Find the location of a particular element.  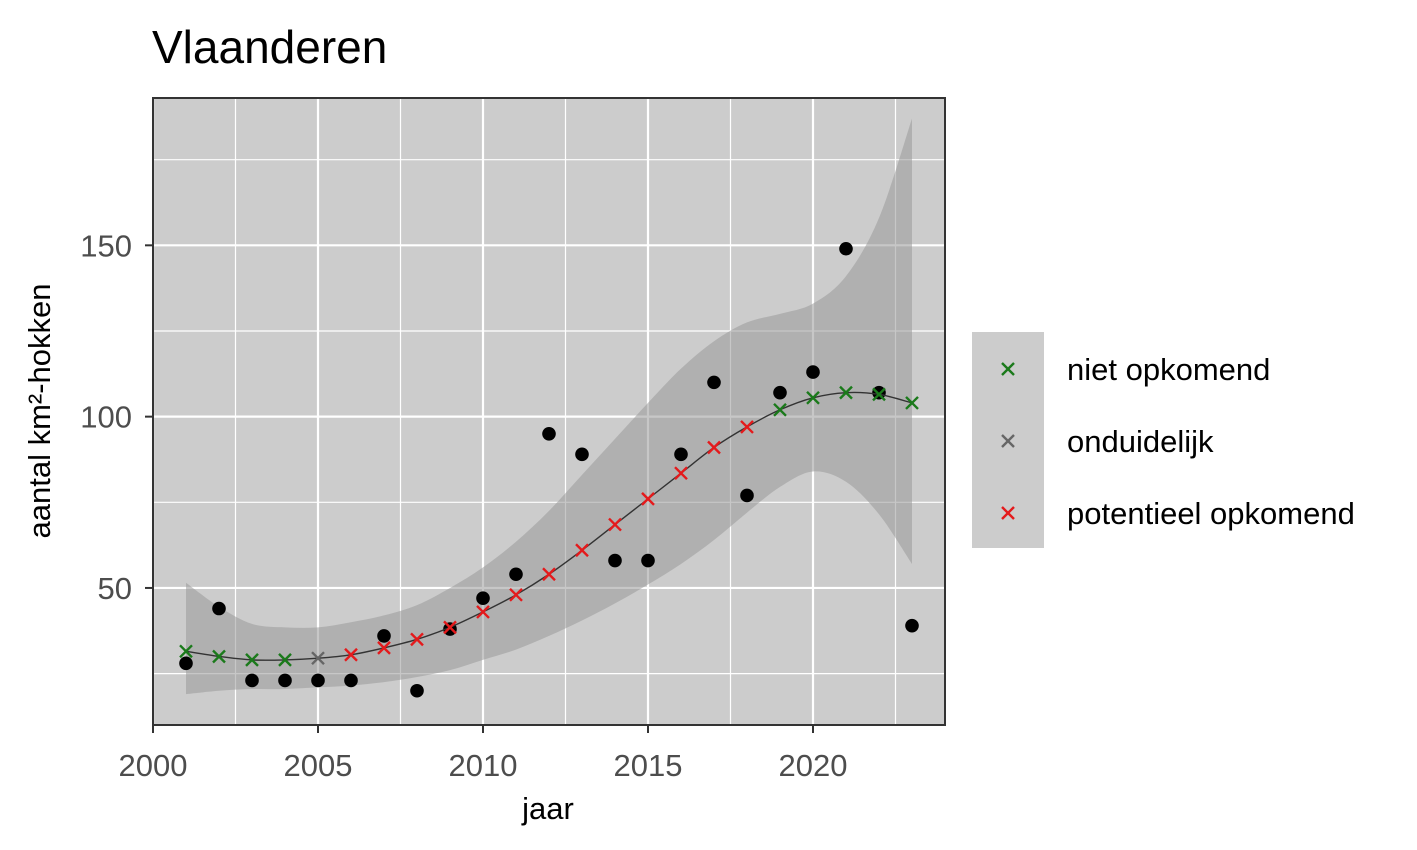

legend-label: niet opkomend is located at coordinates (1168, 369).